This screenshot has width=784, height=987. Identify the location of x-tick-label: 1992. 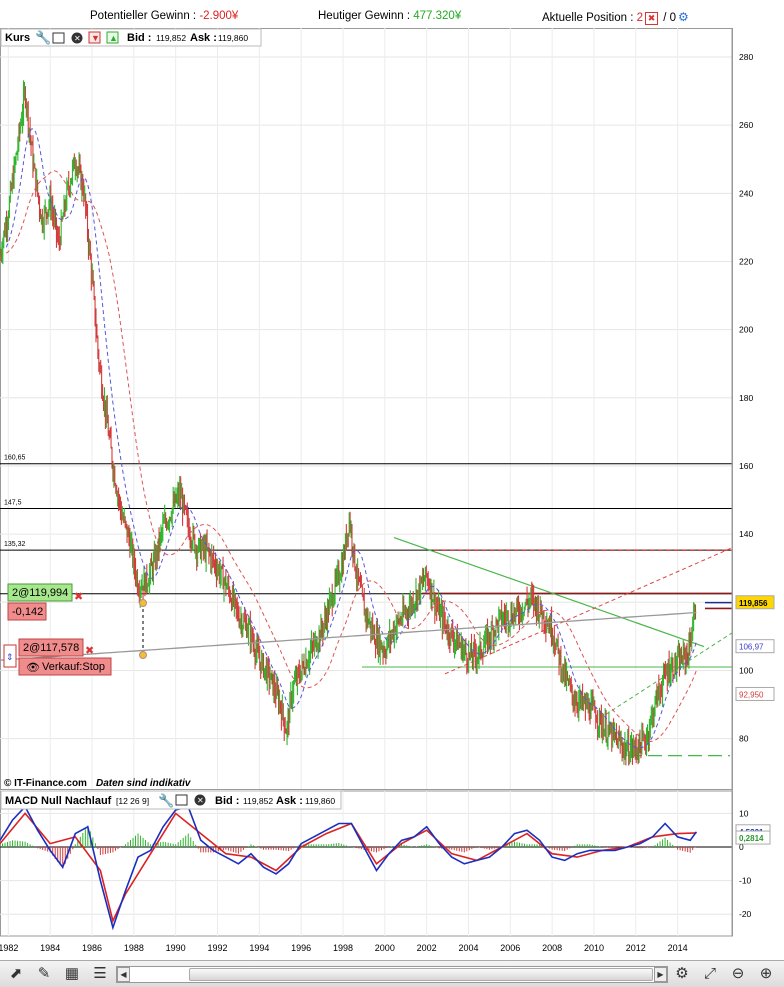
(217, 948).